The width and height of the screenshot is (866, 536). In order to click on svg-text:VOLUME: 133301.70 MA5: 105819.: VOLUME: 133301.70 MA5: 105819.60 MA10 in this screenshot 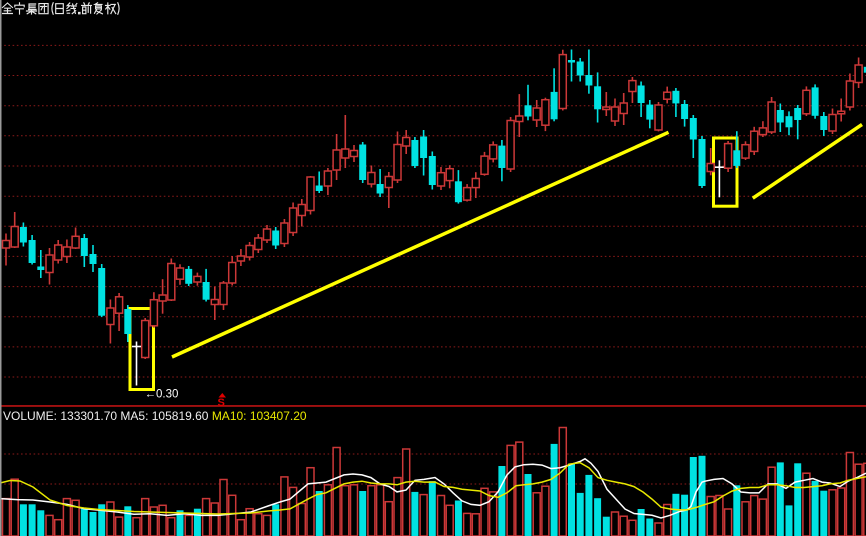, I will do `click(155, 416)`.